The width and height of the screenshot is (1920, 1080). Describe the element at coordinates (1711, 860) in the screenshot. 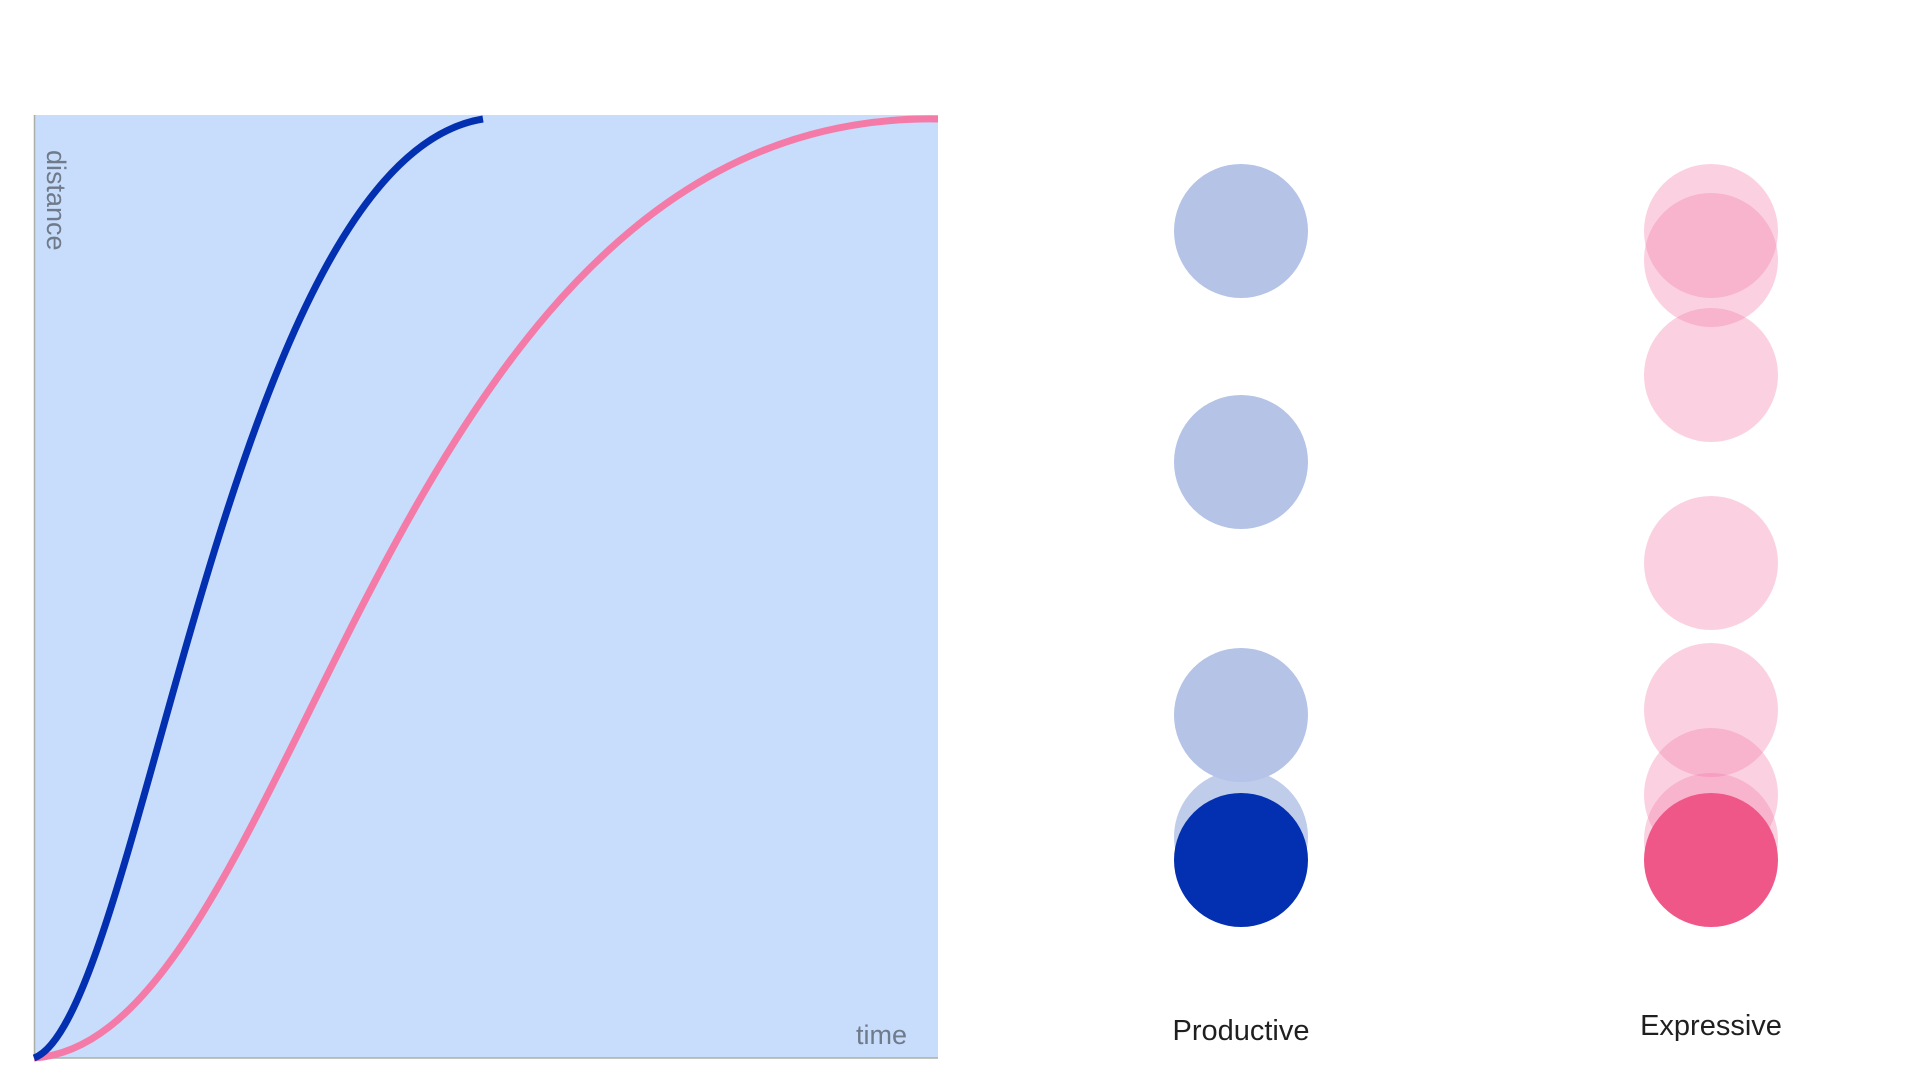

I see `expressive-final-dot` at that location.